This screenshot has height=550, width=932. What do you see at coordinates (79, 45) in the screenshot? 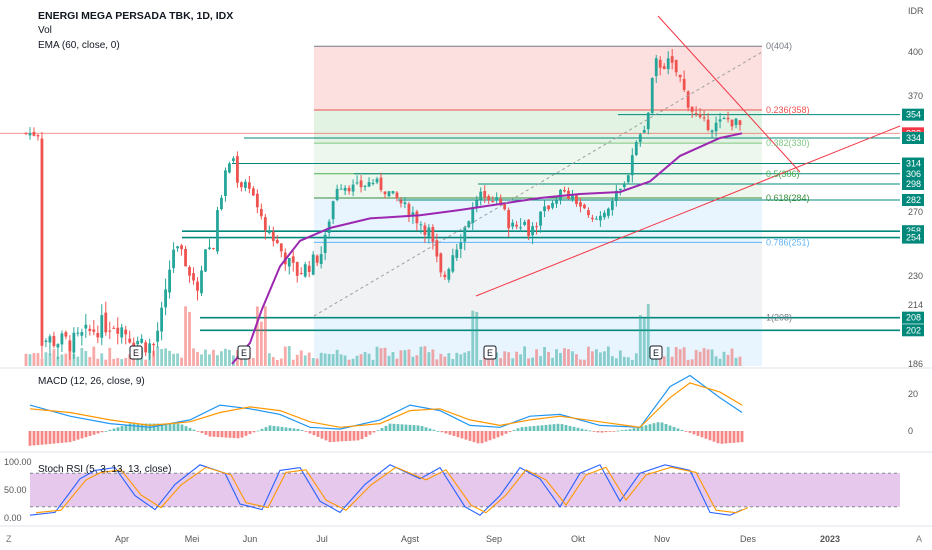
I see `ema-legend: EMA (60, close, 0)` at bounding box center [79, 45].